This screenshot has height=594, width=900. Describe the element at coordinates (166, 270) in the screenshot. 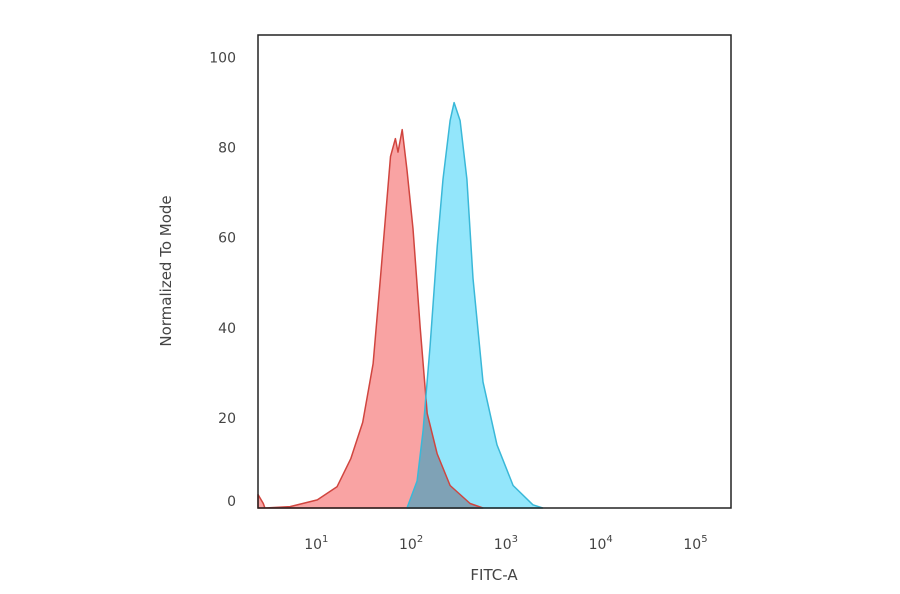

I see `y-axis-label: Normalized To Mode` at that location.